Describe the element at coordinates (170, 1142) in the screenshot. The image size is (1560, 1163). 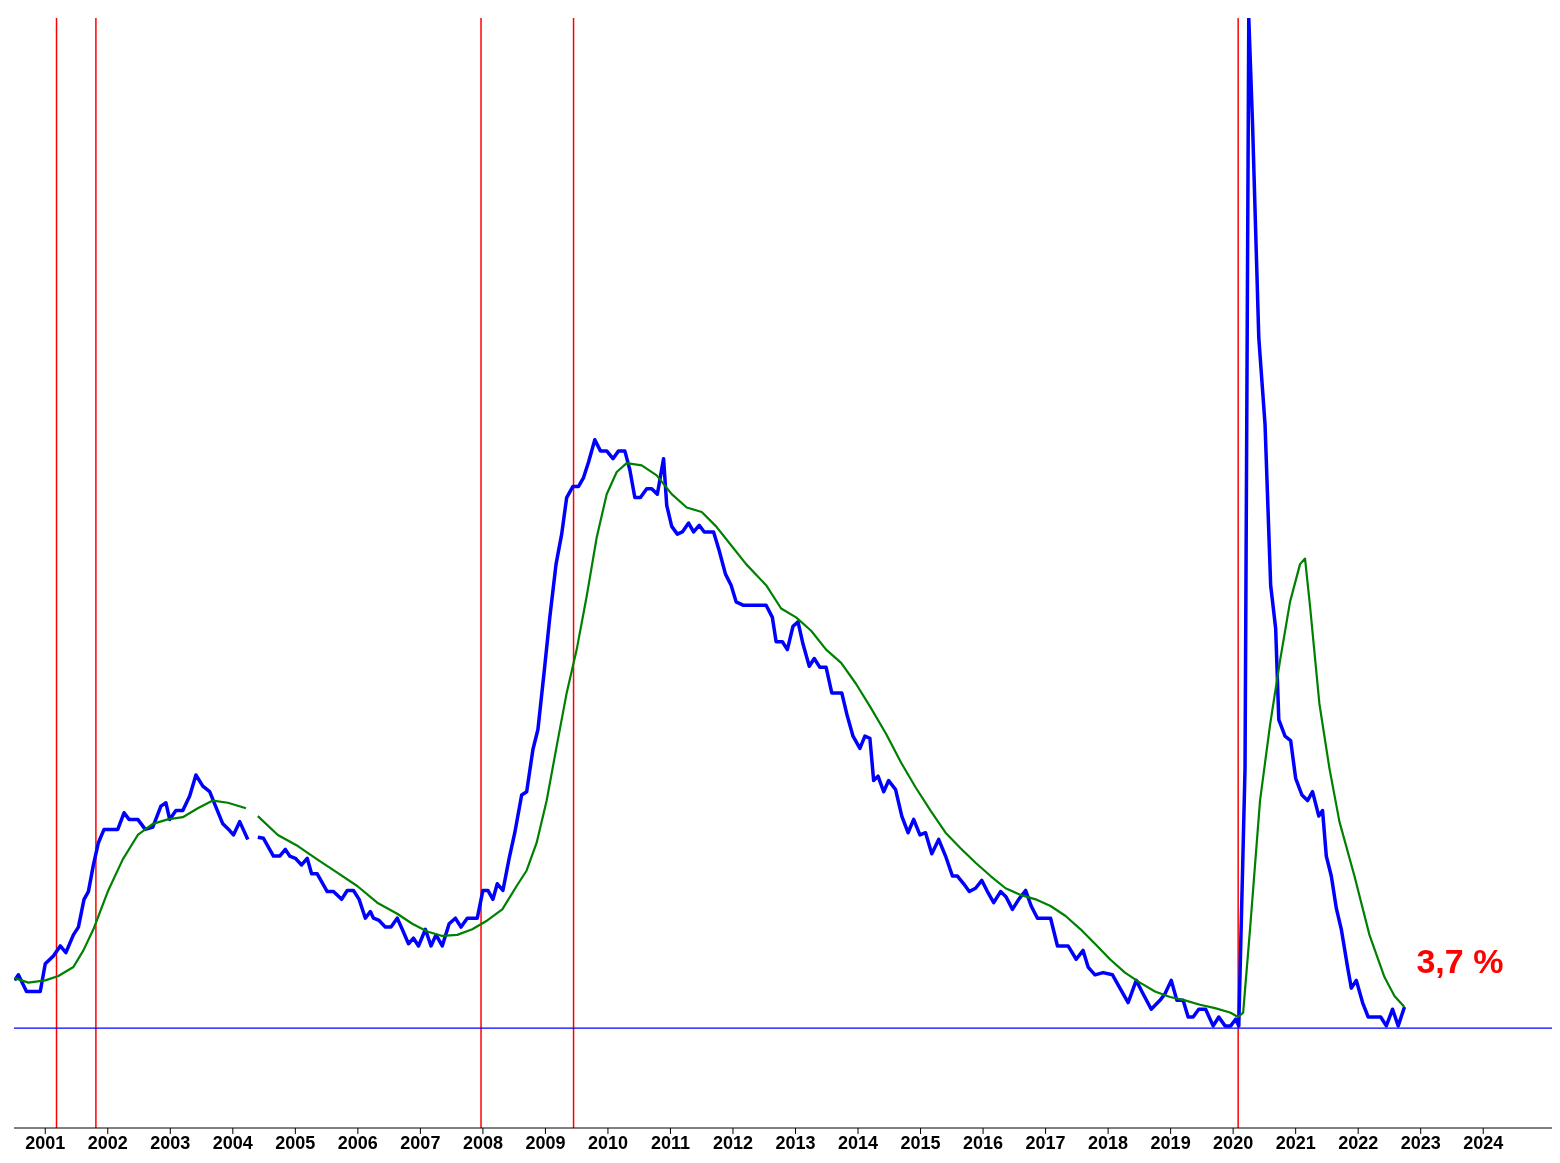
I see `x-tick-label: 2003` at that location.